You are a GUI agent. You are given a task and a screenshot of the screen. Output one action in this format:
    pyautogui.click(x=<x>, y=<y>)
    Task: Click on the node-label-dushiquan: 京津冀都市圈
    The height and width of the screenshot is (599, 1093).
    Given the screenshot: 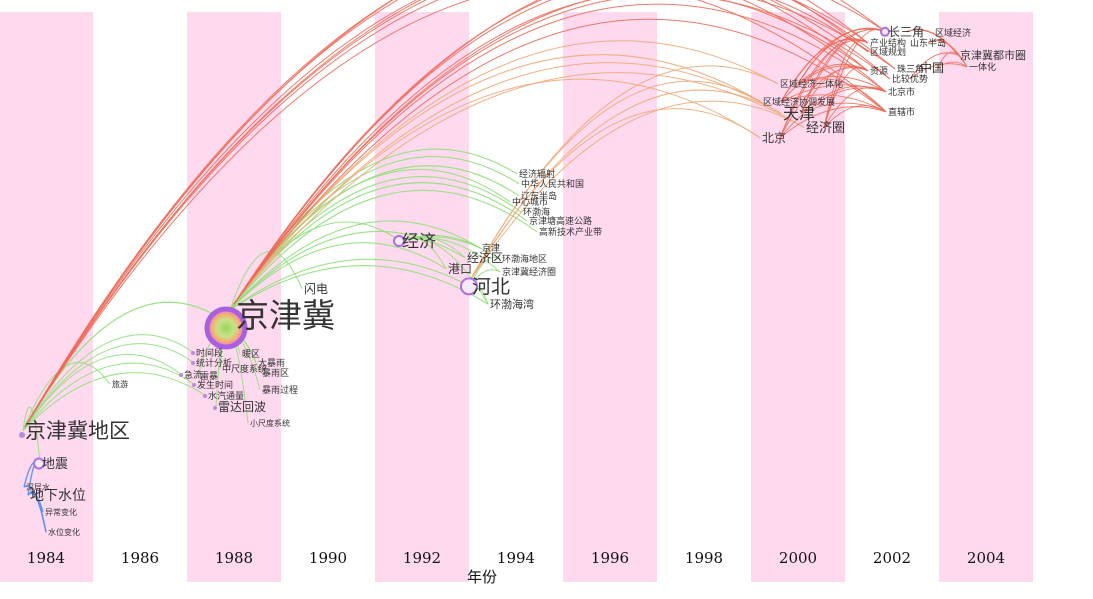 What is the action you would take?
    pyautogui.click(x=993, y=55)
    